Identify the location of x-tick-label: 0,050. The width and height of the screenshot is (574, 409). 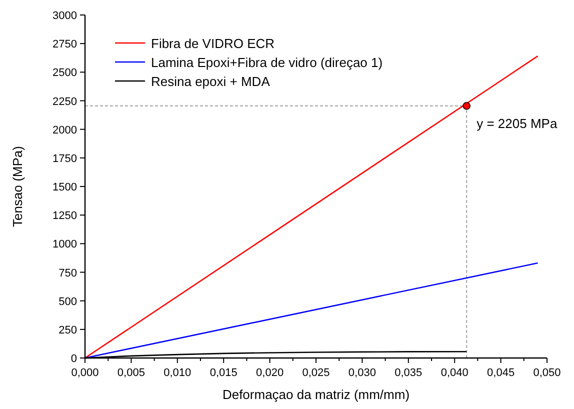
(547, 373).